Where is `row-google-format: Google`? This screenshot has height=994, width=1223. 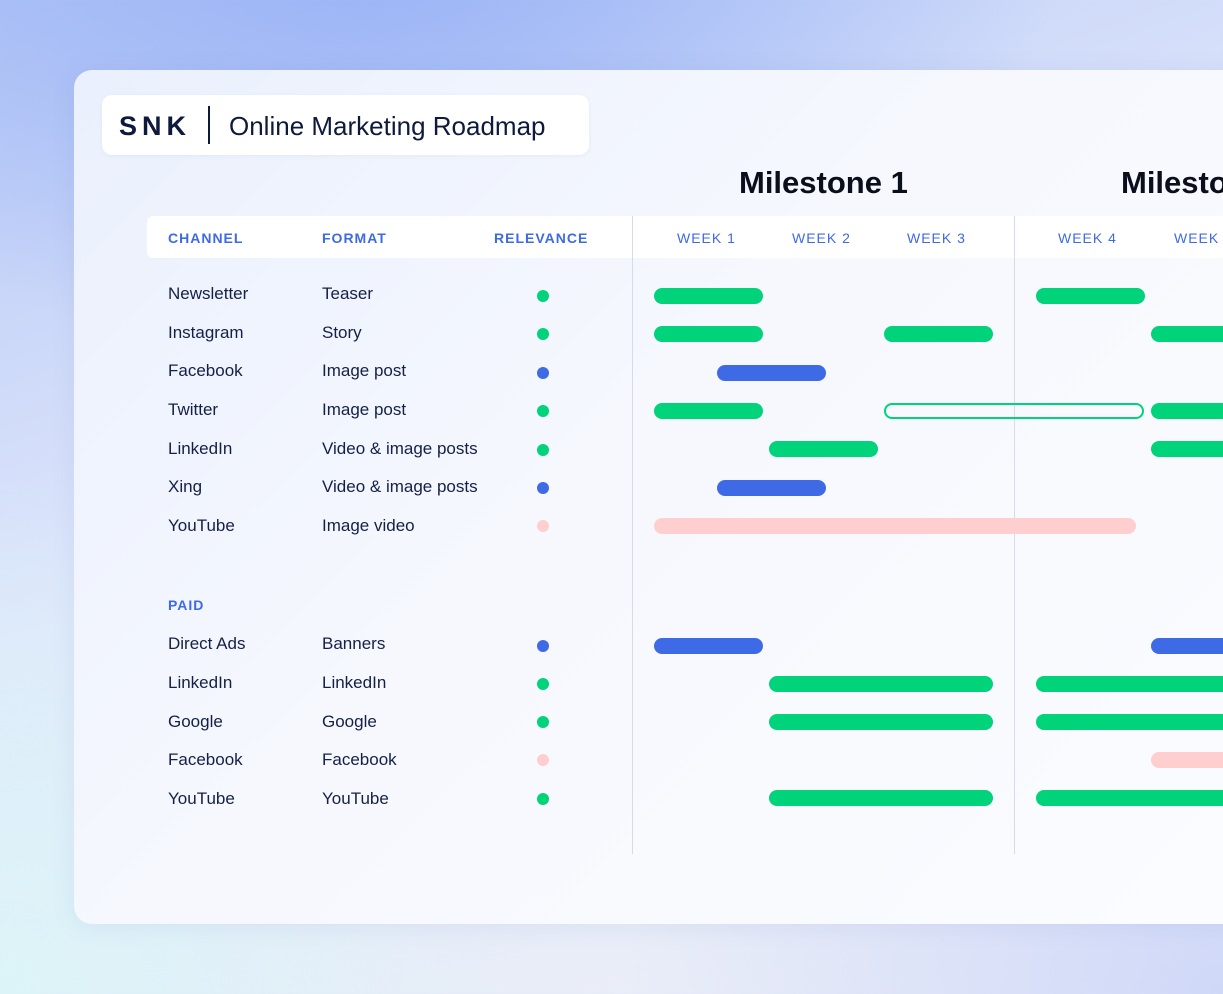
row-google-format: Google is located at coordinates (349, 721).